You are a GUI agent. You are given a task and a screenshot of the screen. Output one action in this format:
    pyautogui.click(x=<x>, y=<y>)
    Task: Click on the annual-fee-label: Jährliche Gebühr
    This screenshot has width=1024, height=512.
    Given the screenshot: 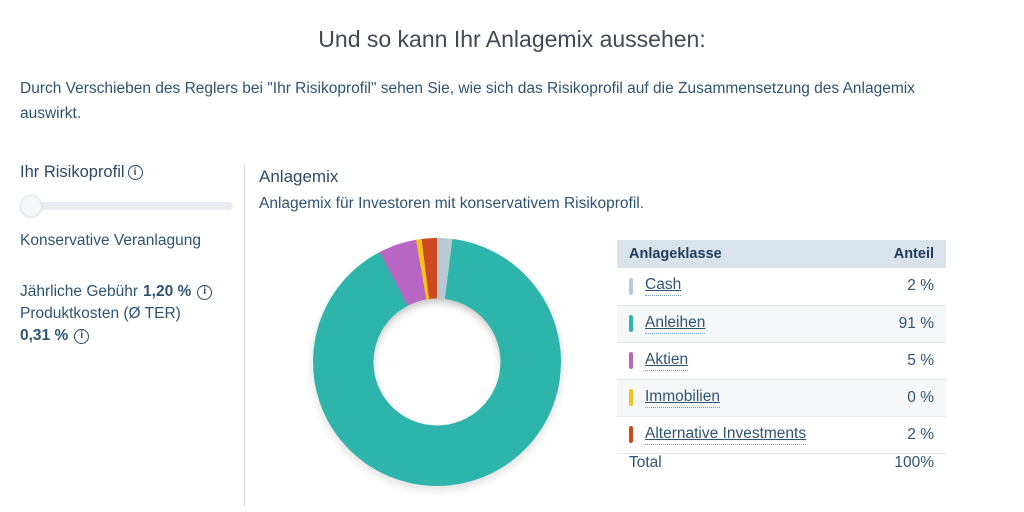 What is the action you would take?
    pyautogui.click(x=79, y=291)
    